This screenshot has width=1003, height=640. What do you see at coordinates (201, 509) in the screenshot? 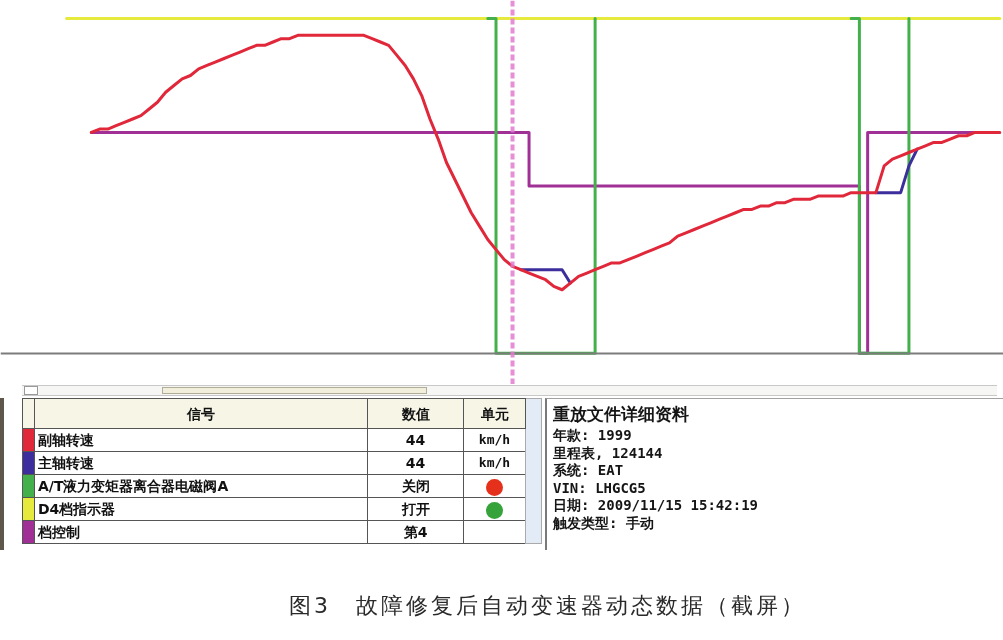
I see `legend-label: D4档指示器` at bounding box center [201, 509].